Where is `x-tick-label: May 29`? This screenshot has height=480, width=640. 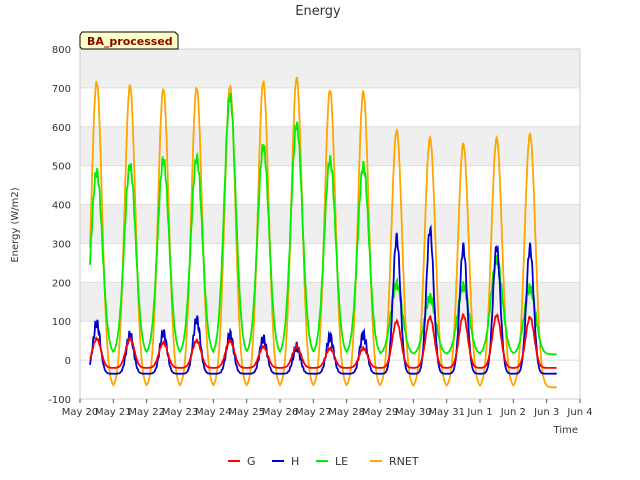 x-tick-label: May 29 is located at coordinates (380, 412).